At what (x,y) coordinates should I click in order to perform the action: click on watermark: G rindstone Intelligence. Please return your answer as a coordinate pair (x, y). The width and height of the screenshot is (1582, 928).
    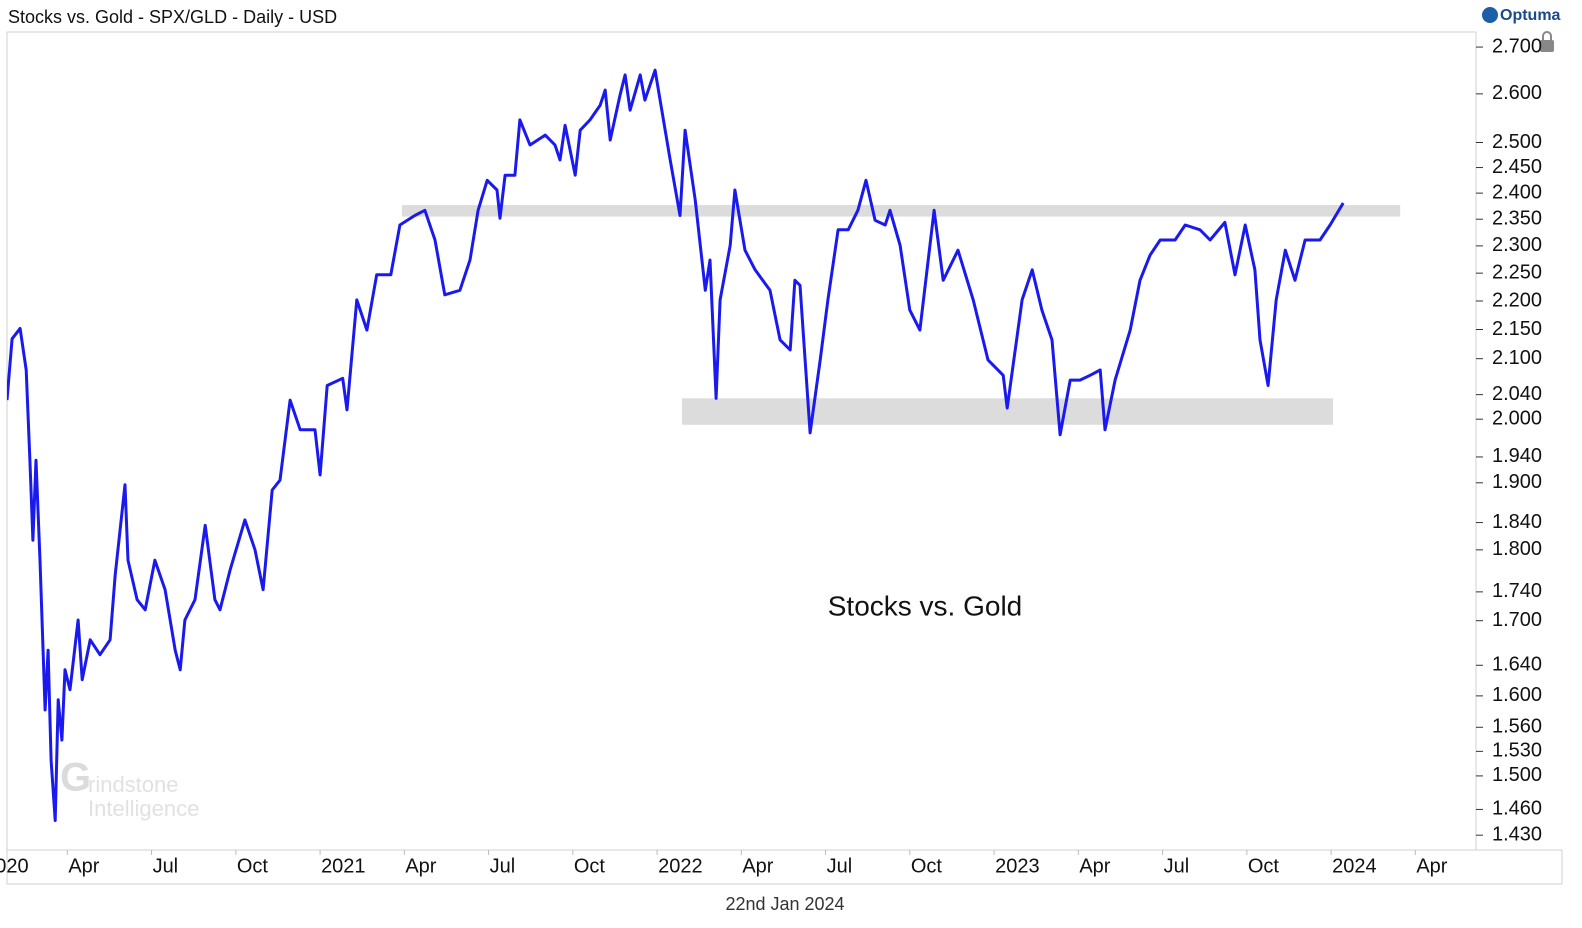
    Looking at the image, I should click on (129, 788).